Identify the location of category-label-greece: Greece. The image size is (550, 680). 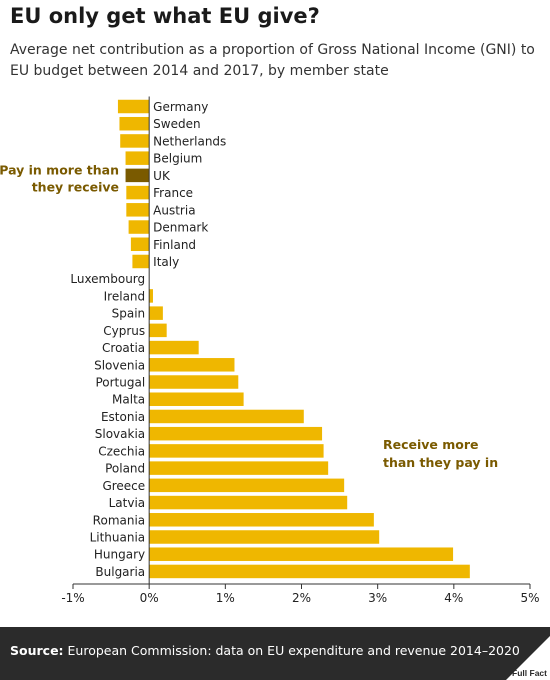
(123, 486).